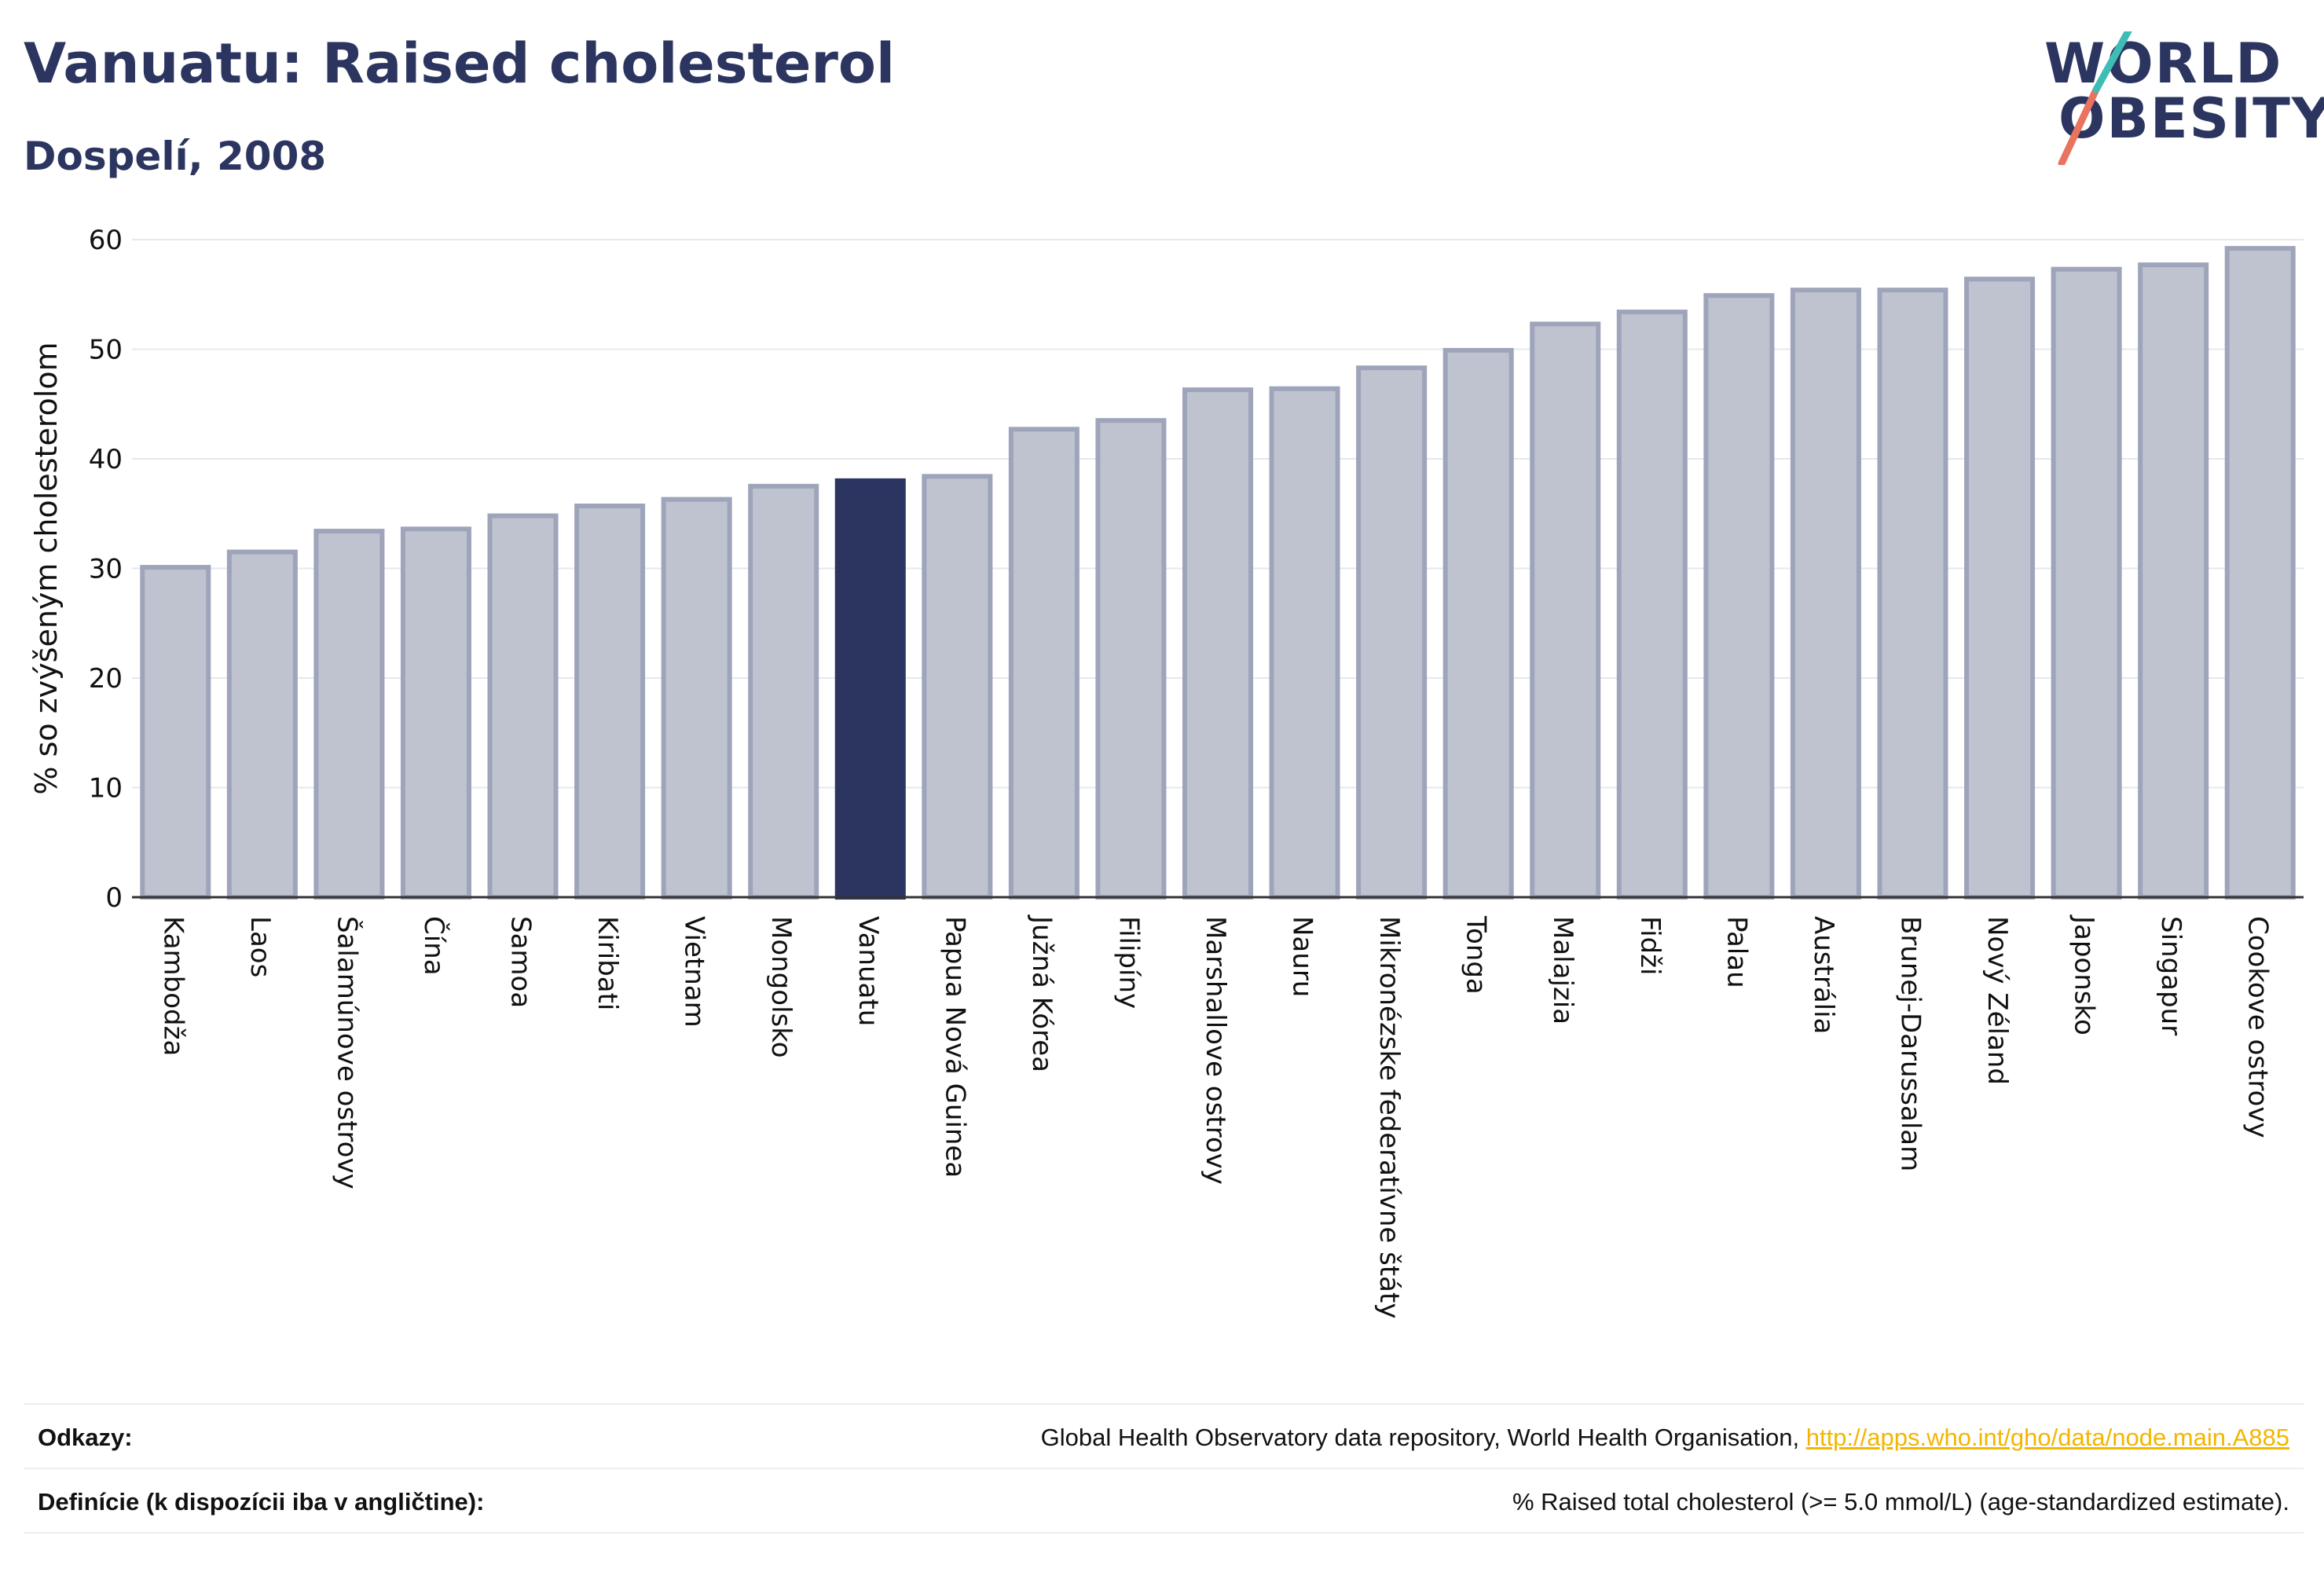 The width and height of the screenshot is (2324, 1576). I want to click on x-tick-label: Cookove ostrovy, so click(2258, 1027).